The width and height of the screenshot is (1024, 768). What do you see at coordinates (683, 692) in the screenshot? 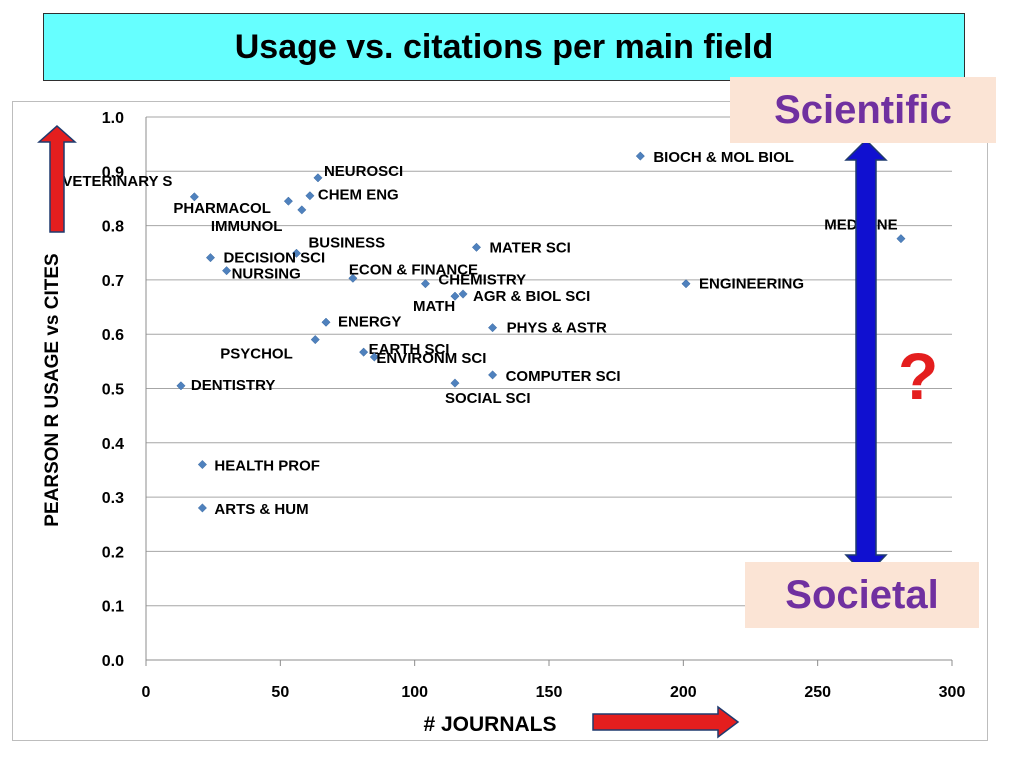
I see `x-tick-label: 200` at bounding box center [683, 692].